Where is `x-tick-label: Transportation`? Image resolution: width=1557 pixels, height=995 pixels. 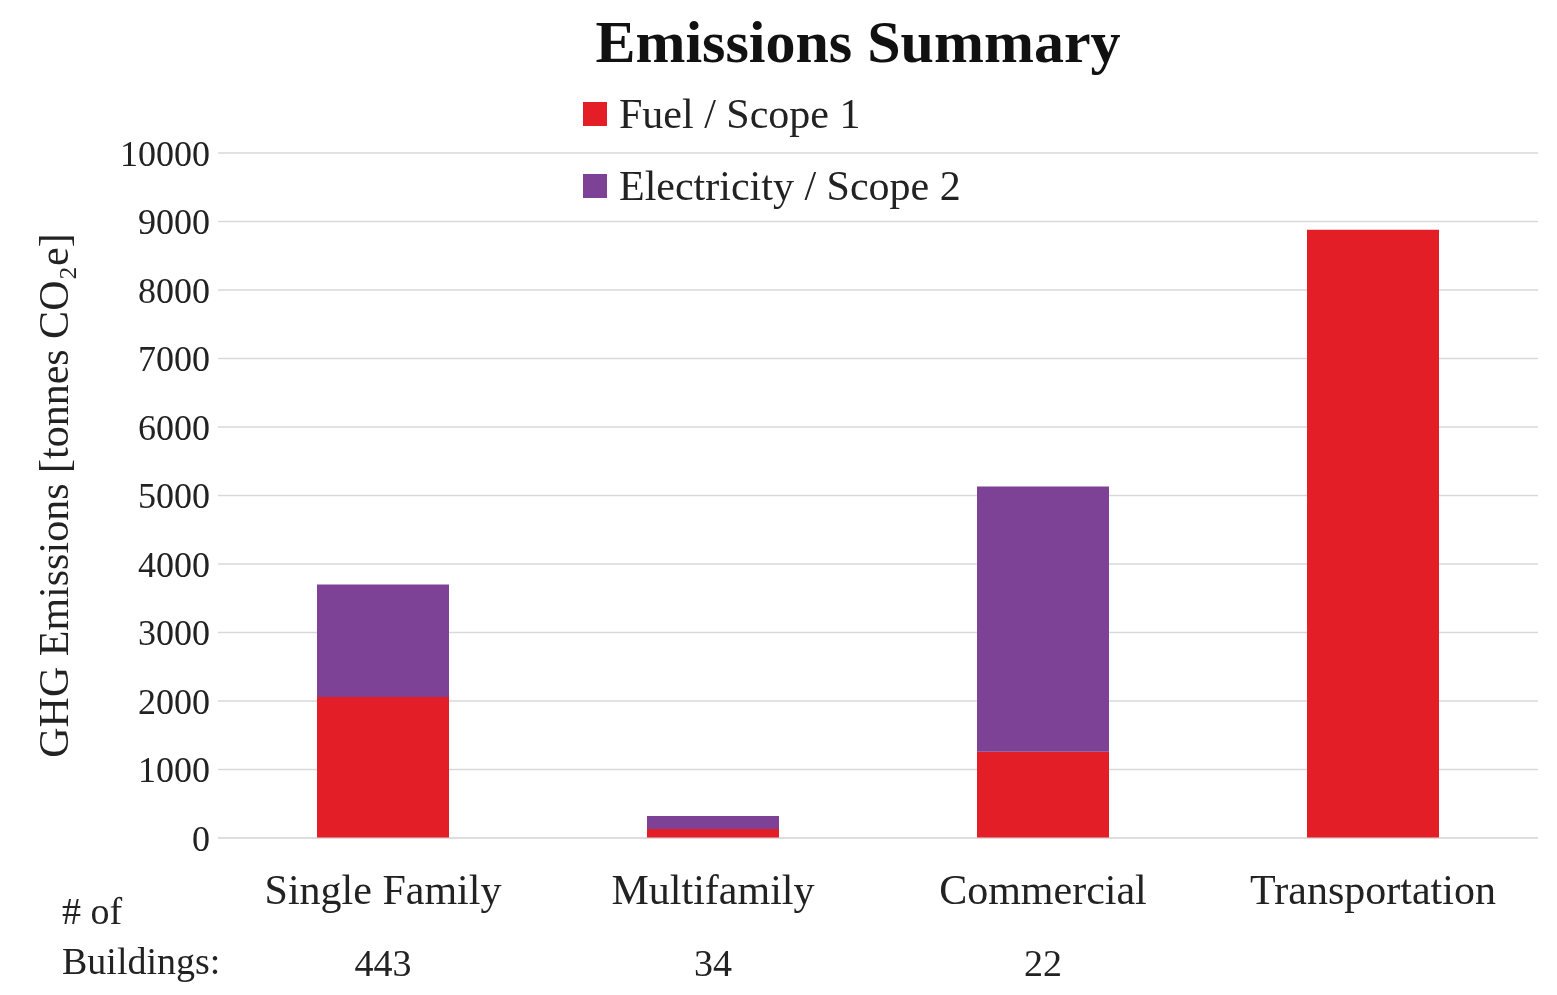
x-tick-label: Transportation is located at coordinates (1373, 890).